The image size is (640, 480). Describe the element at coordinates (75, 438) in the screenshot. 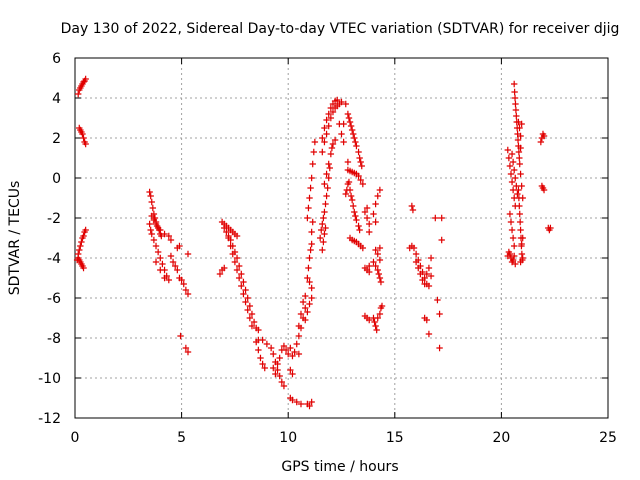

I see `x-tick-label: 0` at that location.